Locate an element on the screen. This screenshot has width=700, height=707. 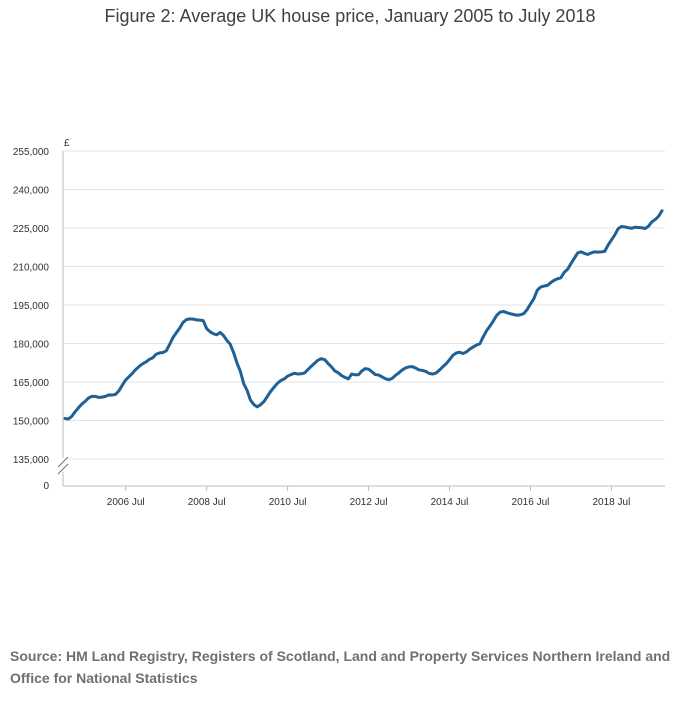
y-tick-label: 210,000 is located at coordinates (31, 268).